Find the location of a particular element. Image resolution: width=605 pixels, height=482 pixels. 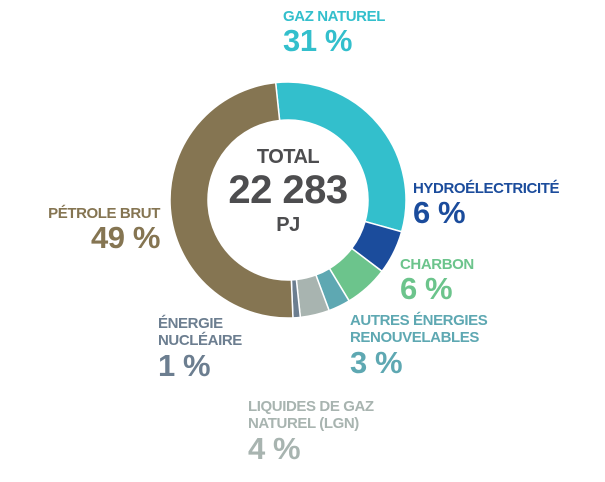

segment-label: GAZ NATUREL 31 % is located at coordinates (383, 33).